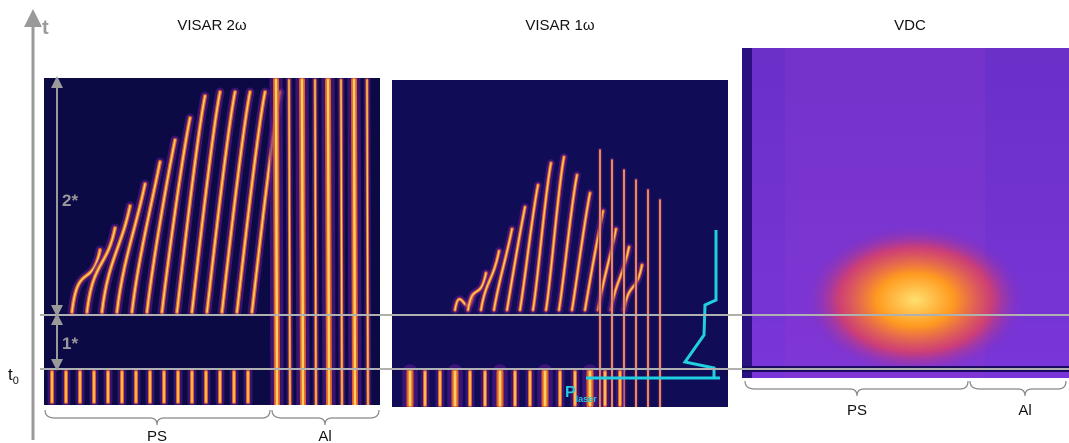 Image resolution: width=1069 pixels, height=443 pixels. Describe the element at coordinates (70, 343) in the screenshot. I see `interval-label: 1*` at that location.